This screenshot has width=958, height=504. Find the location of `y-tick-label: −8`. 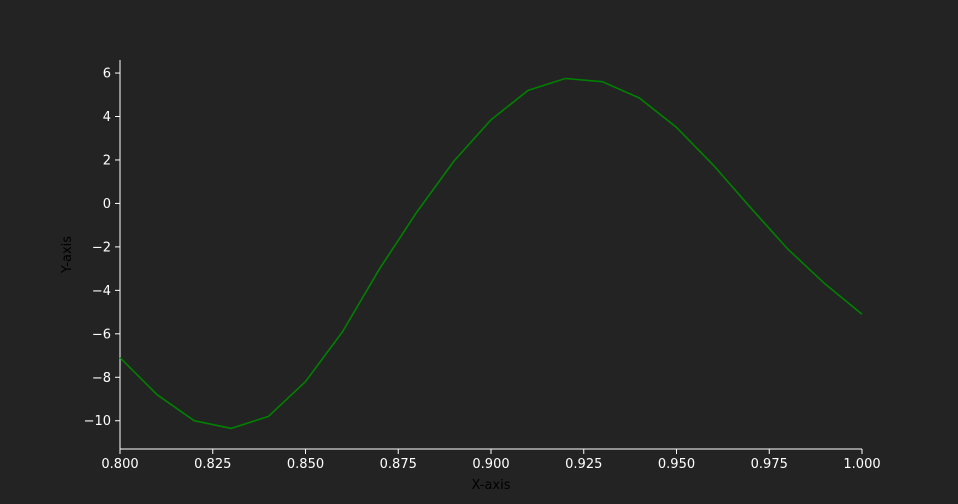

y-tick-label: −8 is located at coordinates (101, 378).